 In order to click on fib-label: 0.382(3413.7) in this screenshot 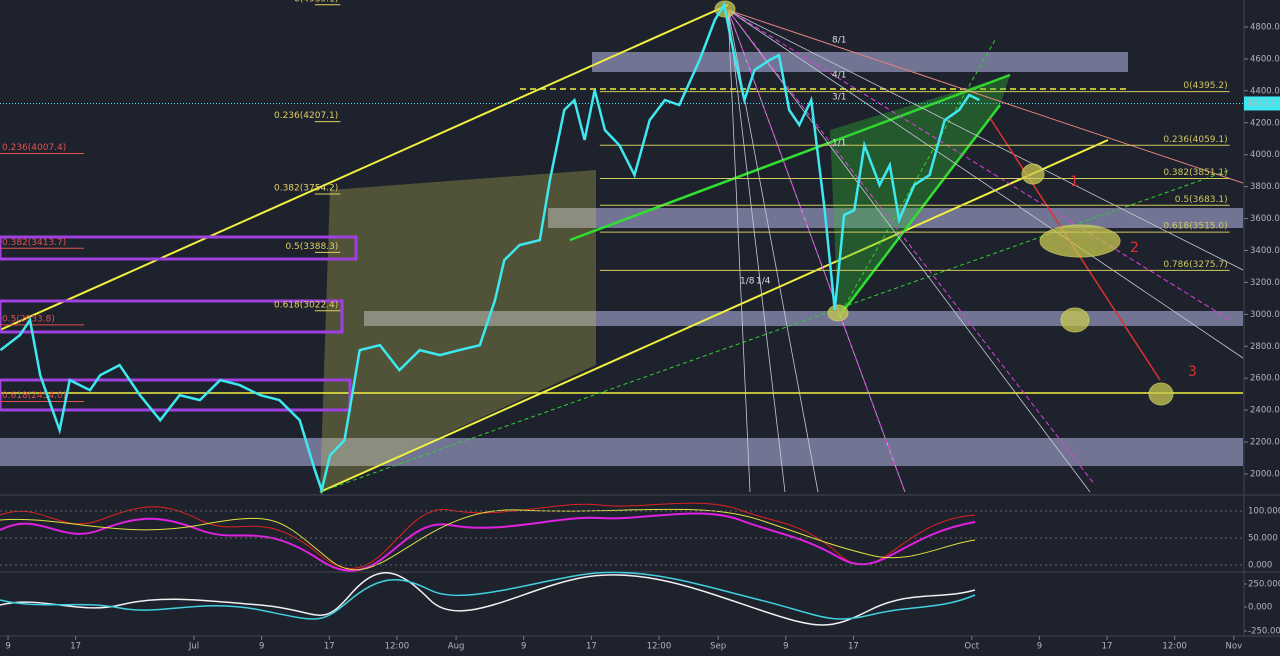, I will do `click(34, 243)`.